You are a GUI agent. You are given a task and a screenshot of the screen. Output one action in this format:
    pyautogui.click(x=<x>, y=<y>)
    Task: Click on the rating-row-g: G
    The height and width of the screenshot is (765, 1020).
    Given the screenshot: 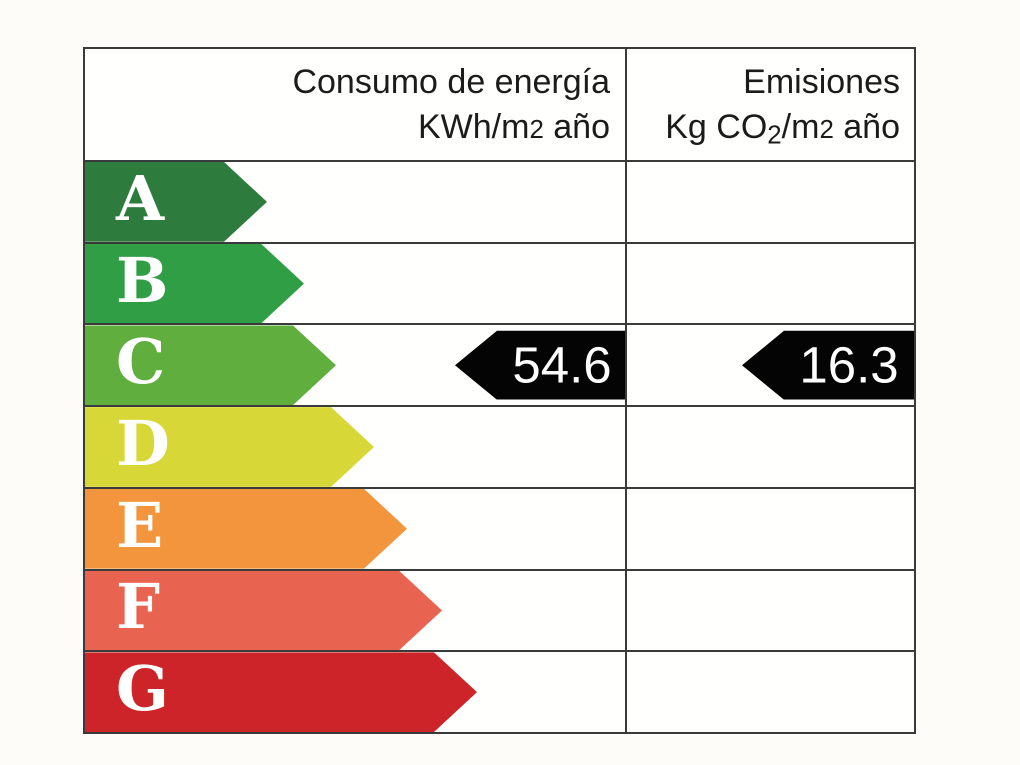 What is the action you would take?
    pyautogui.click(x=499, y=691)
    